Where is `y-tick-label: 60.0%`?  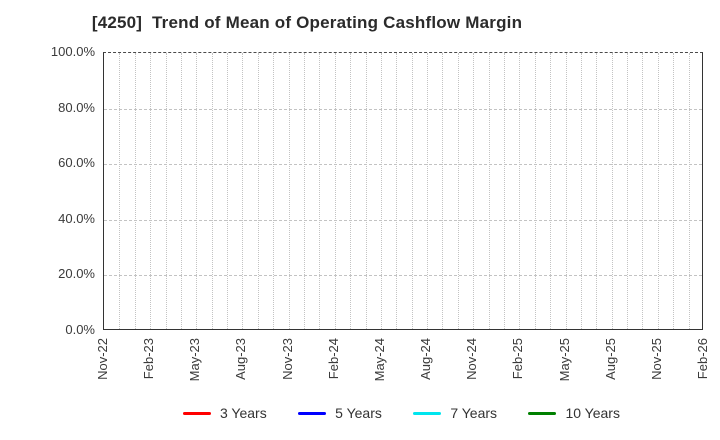
y-tick-label: 60.0% is located at coordinates (76, 163).